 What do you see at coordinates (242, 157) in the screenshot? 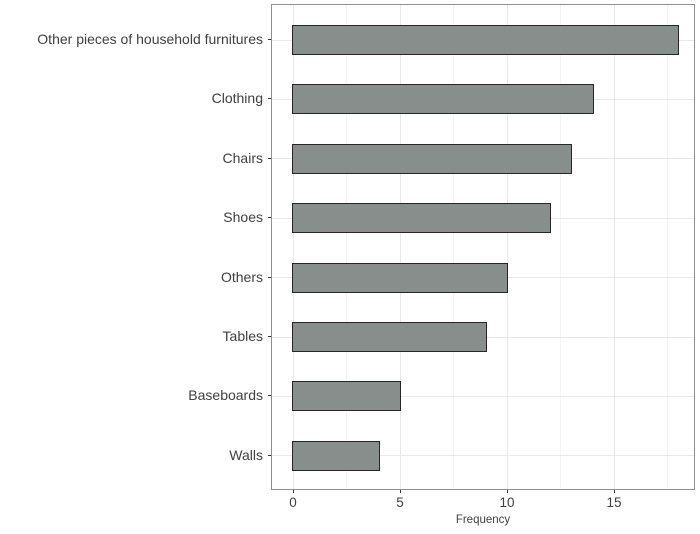
I see `y-tick-label: Chairs` at bounding box center [242, 157].